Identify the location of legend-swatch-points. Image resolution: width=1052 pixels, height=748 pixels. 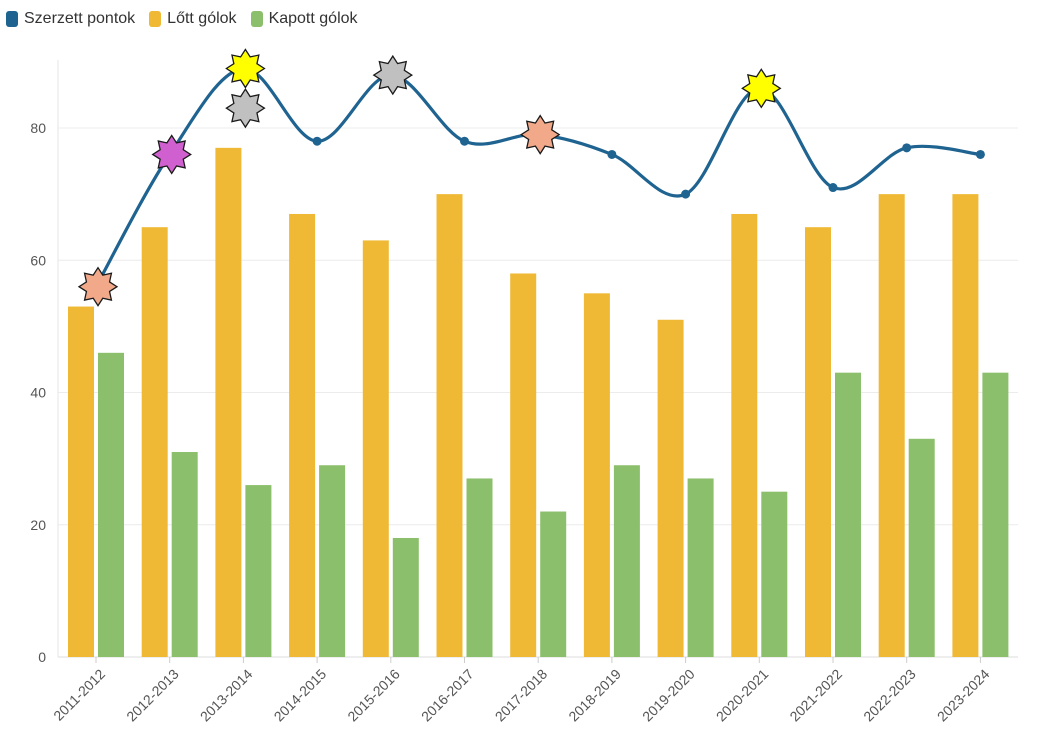
(12, 19).